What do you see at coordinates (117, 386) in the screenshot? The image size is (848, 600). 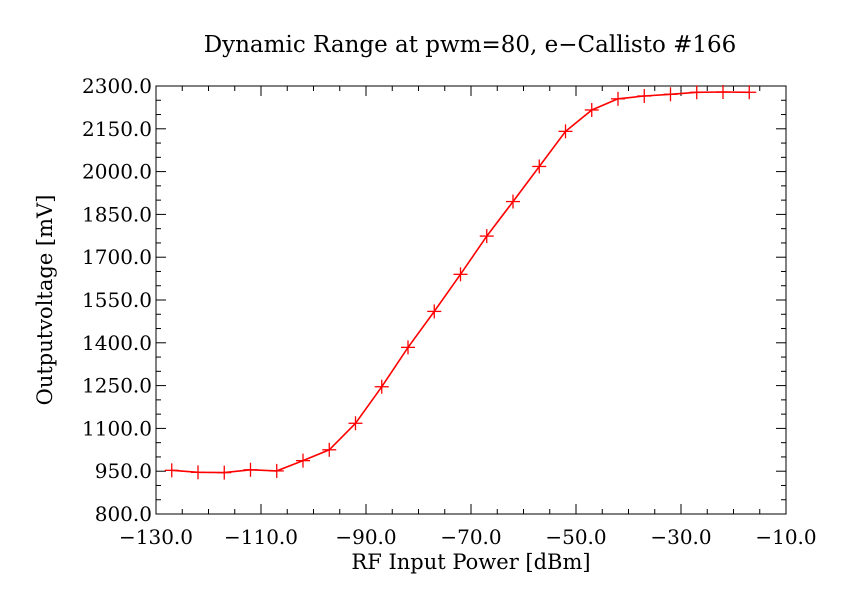 I see `y-tick-label: 1250.0` at bounding box center [117, 386].